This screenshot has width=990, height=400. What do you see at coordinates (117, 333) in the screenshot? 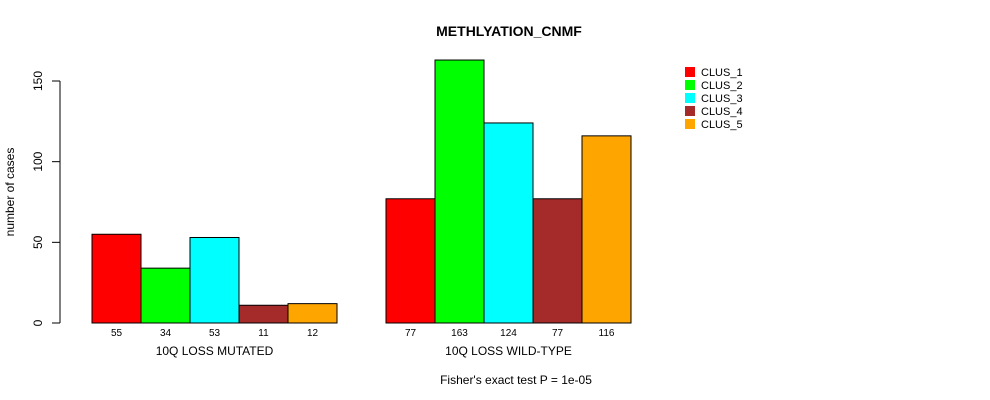
I see `bar-value-label: 55` at bounding box center [117, 333].